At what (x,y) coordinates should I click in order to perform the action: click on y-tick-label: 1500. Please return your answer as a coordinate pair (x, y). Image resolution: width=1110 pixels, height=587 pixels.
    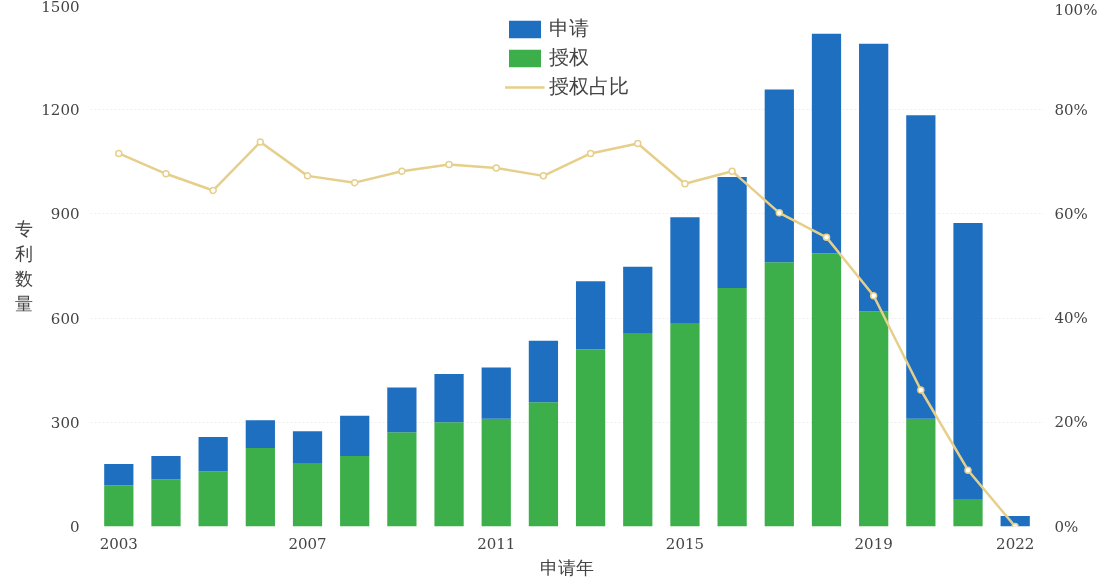
    Looking at the image, I should click on (60, 8).